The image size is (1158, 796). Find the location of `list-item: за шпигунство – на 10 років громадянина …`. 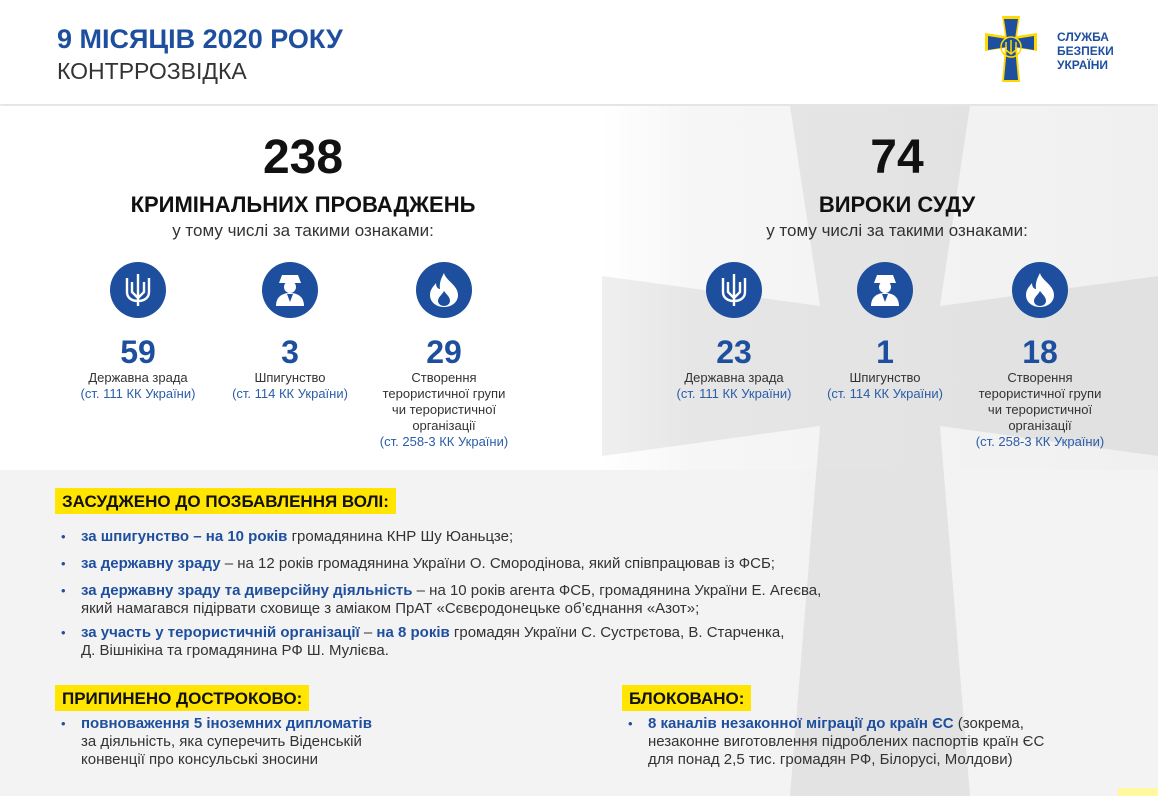

list-item: за шпигунство – на 10 років громадянина … is located at coordinates (495, 537).